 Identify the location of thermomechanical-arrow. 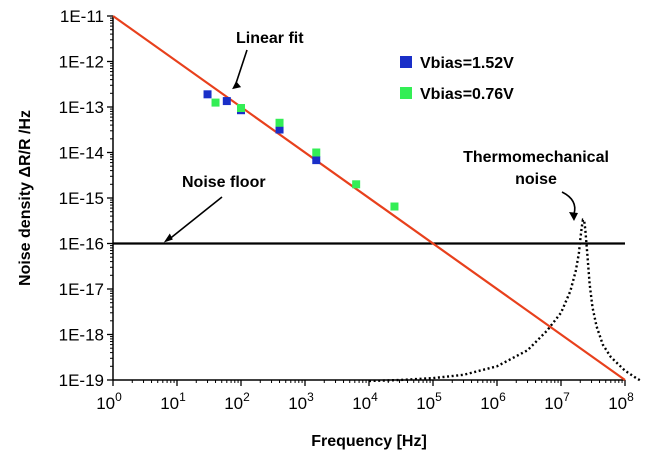
(568, 203).